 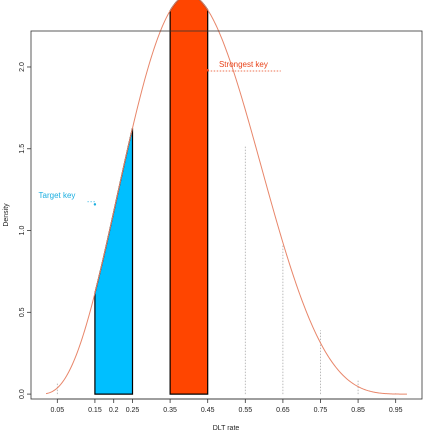 What do you see at coordinates (226, 428) in the screenshot?
I see `x-axis-label: DLT rate` at bounding box center [226, 428].